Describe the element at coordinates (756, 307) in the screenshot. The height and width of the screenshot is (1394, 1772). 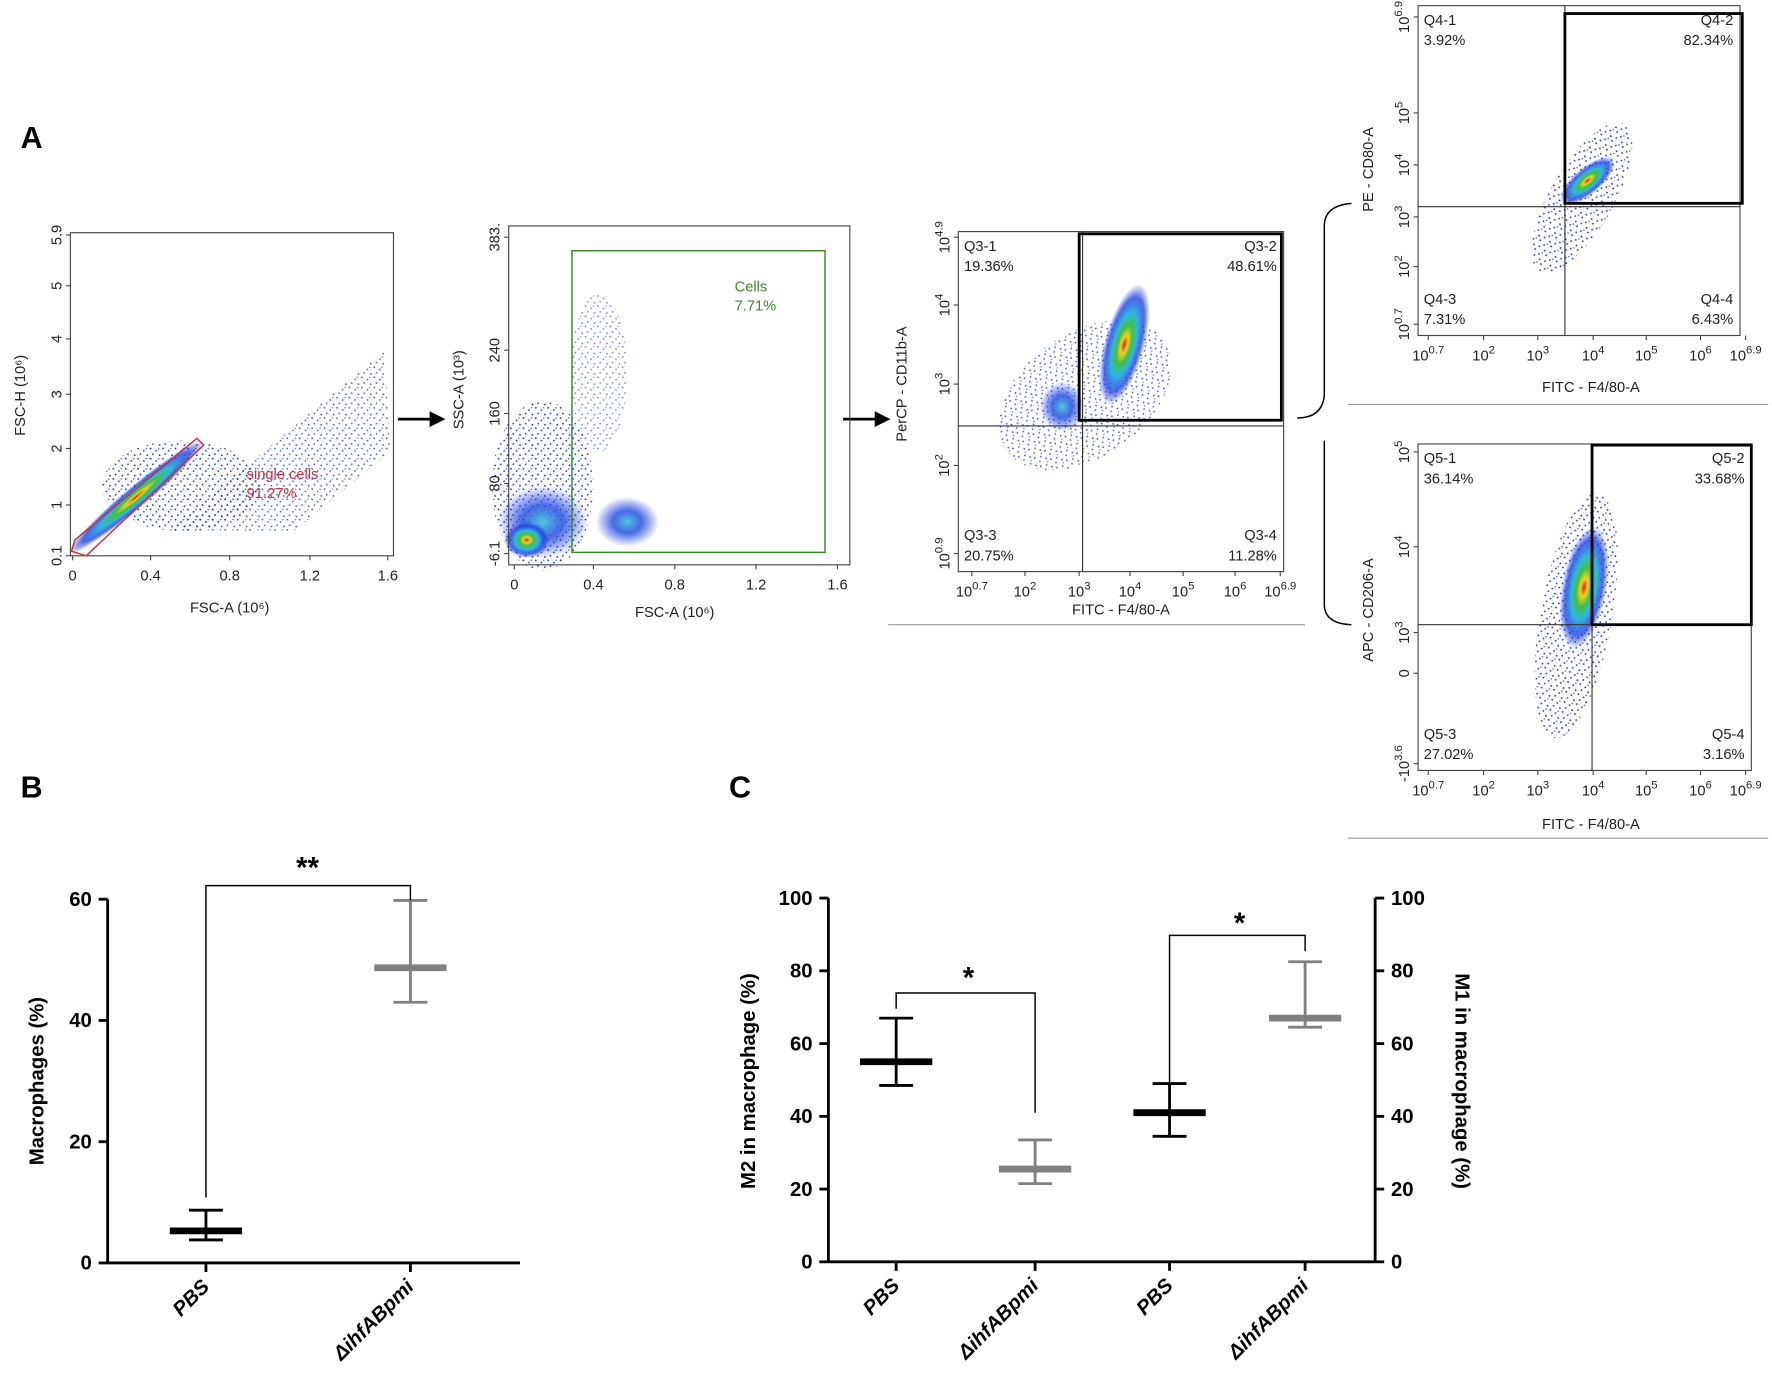
I see `gate-percent: 7.71%` at that location.